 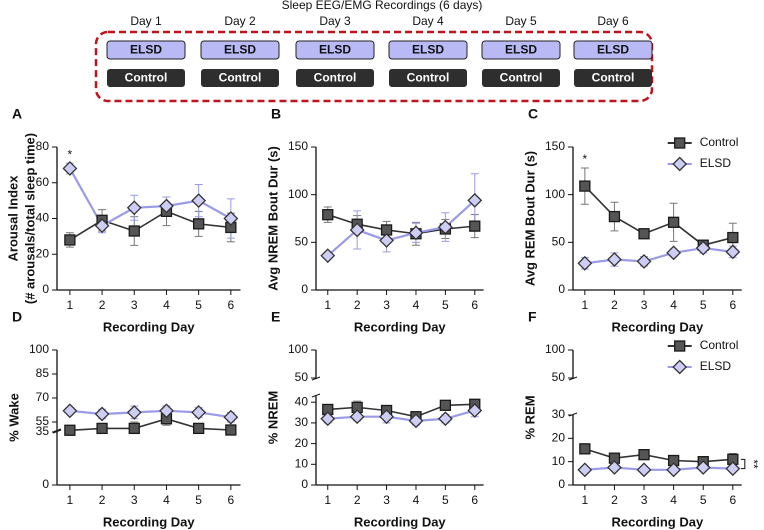 What do you see at coordinates (428, 21) in the screenshot?
I see `day-label: Day 4` at bounding box center [428, 21].